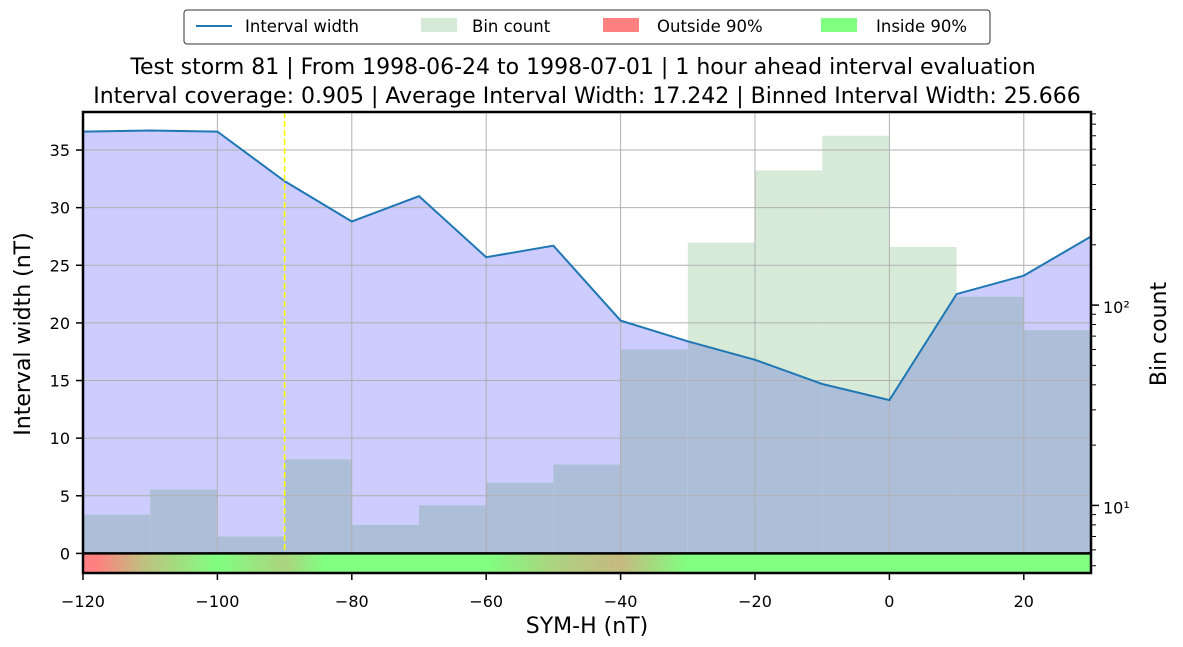  I want to click on legend-label-interval-width: Interval width, so click(302, 26).